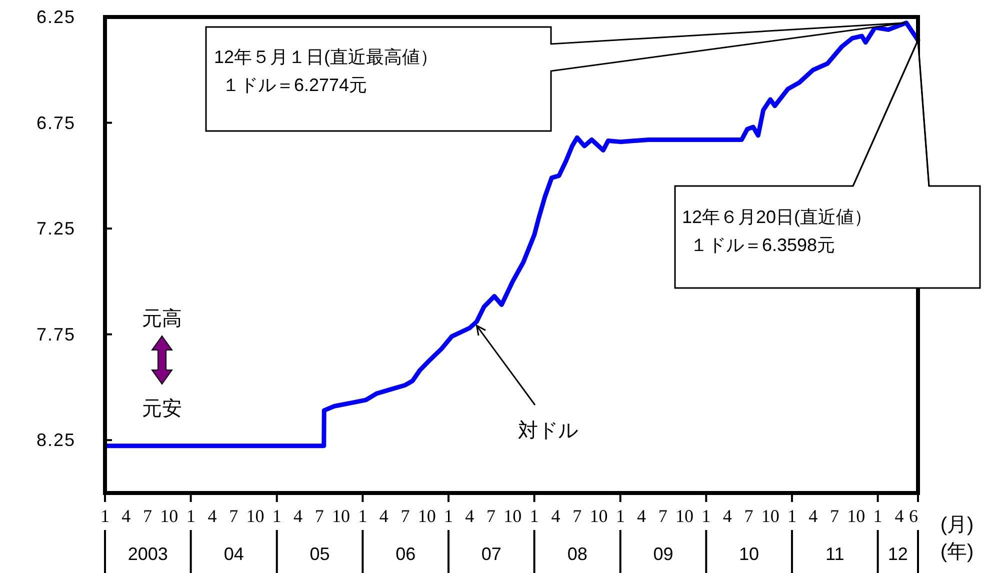  What do you see at coordinates (577, 554) in the screenshot?
I see `text: 08` at bounding box center [577, 554].